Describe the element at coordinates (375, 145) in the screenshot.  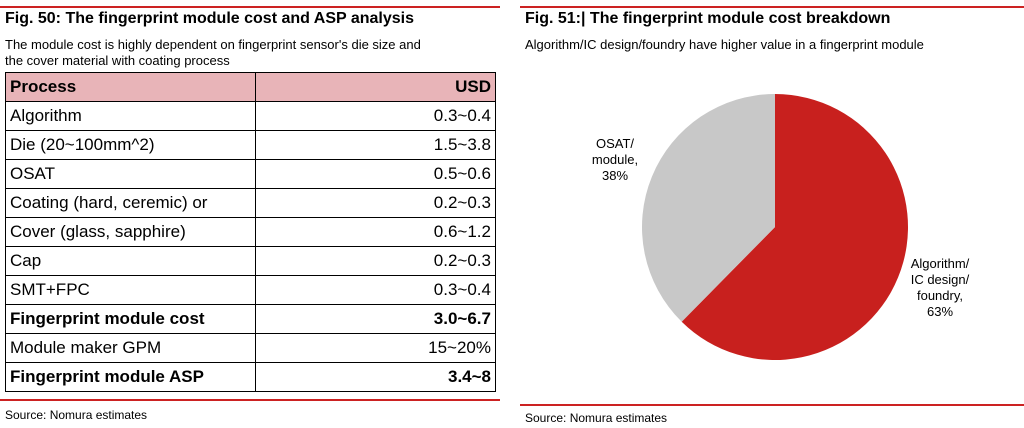
I see `cell-usd: 1.5~3.8` at that location.